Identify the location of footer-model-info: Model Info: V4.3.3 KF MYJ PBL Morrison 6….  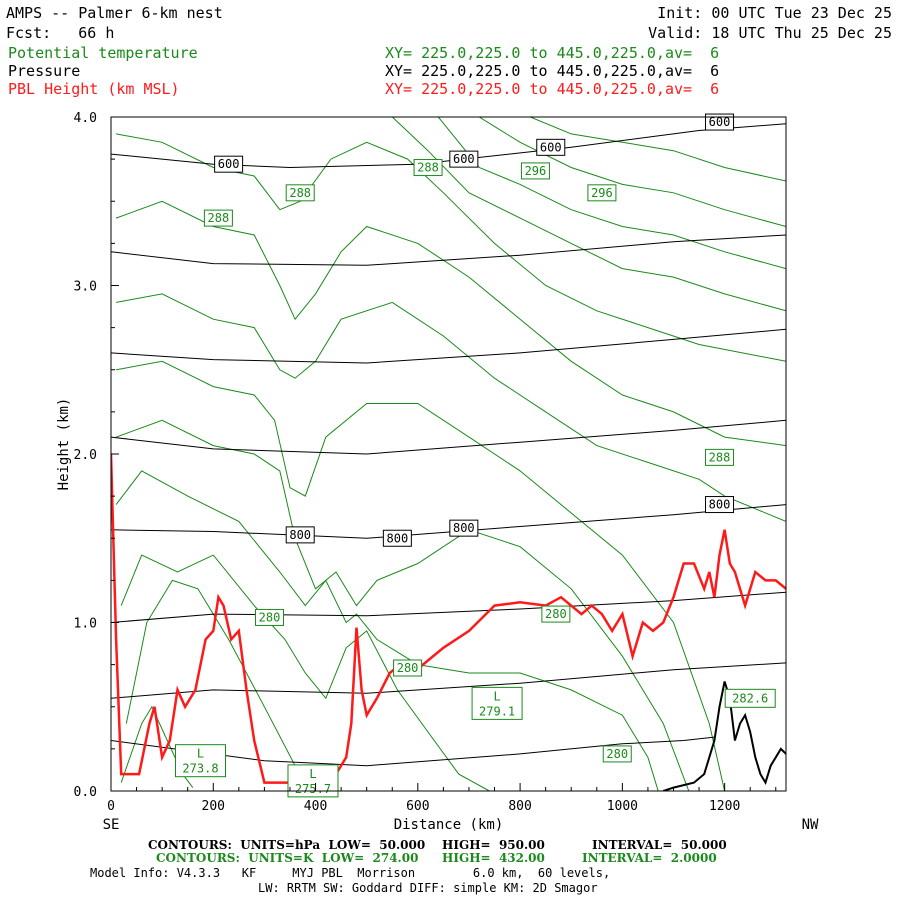
(350, 873).